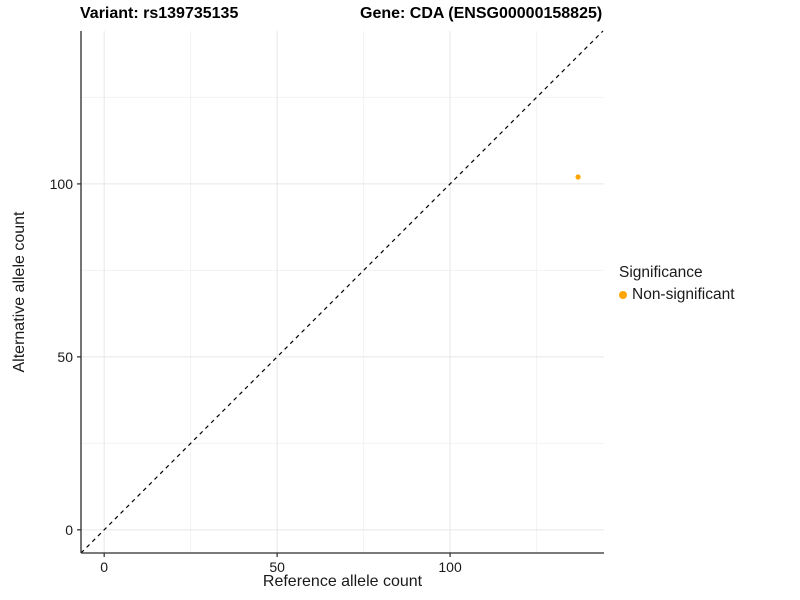 The width and height of the screenshot is (800, 600). I want to click on legend-item: Non-significant, so click(677, 295).